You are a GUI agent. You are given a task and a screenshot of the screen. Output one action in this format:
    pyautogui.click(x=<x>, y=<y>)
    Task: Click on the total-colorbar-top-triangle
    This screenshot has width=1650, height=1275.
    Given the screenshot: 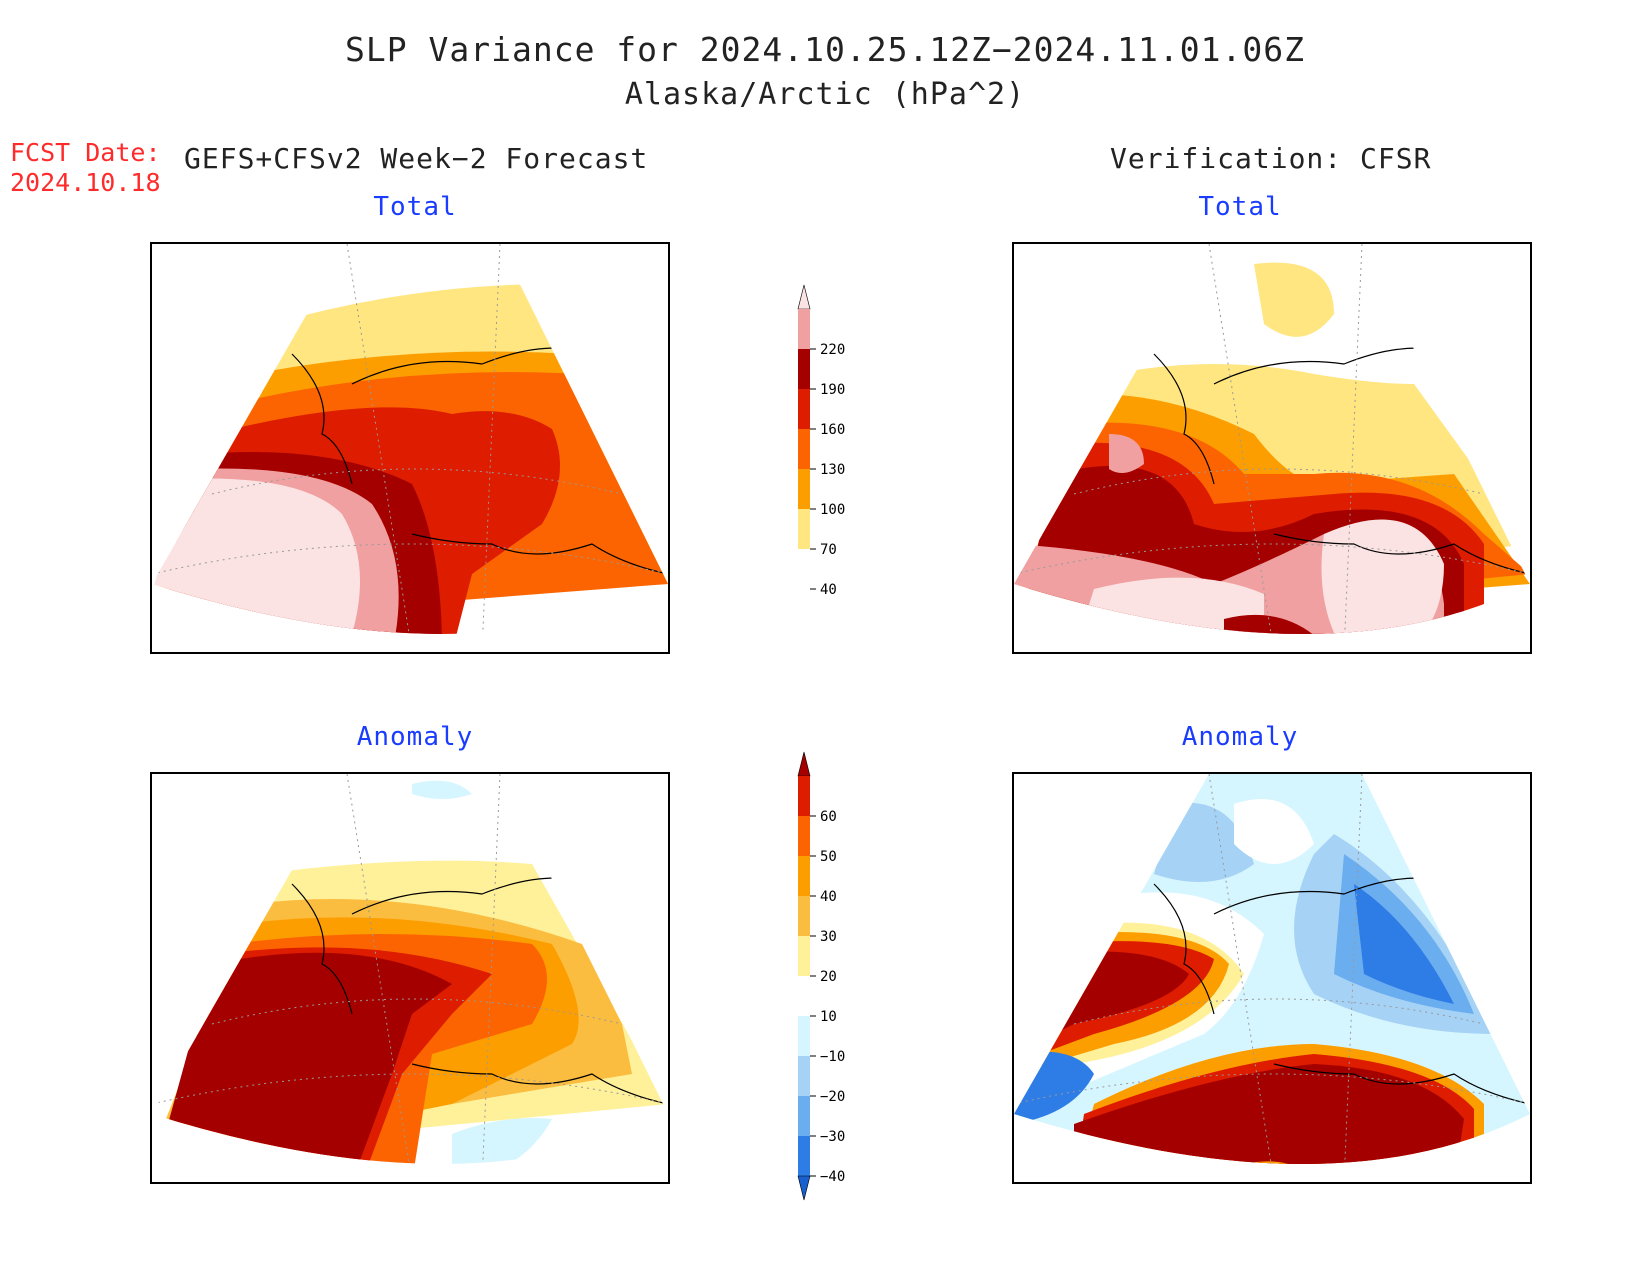 What is the action you would take?
    pyautogui.click(x=804, y=297)
    